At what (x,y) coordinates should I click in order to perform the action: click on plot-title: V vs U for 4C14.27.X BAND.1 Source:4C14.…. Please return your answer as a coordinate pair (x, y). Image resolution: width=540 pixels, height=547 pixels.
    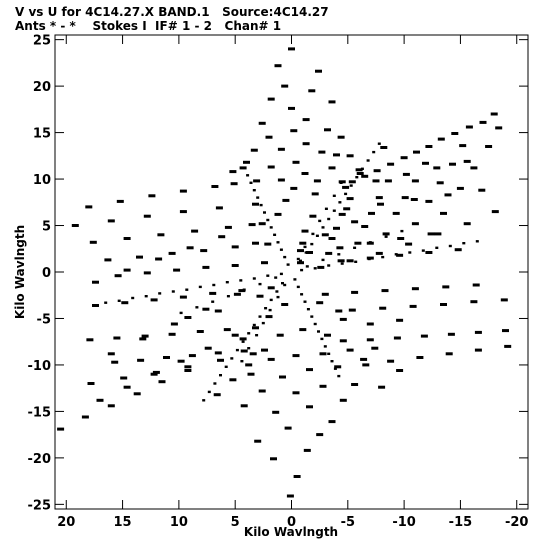
    Looking at the image, I should click on (172, 12).